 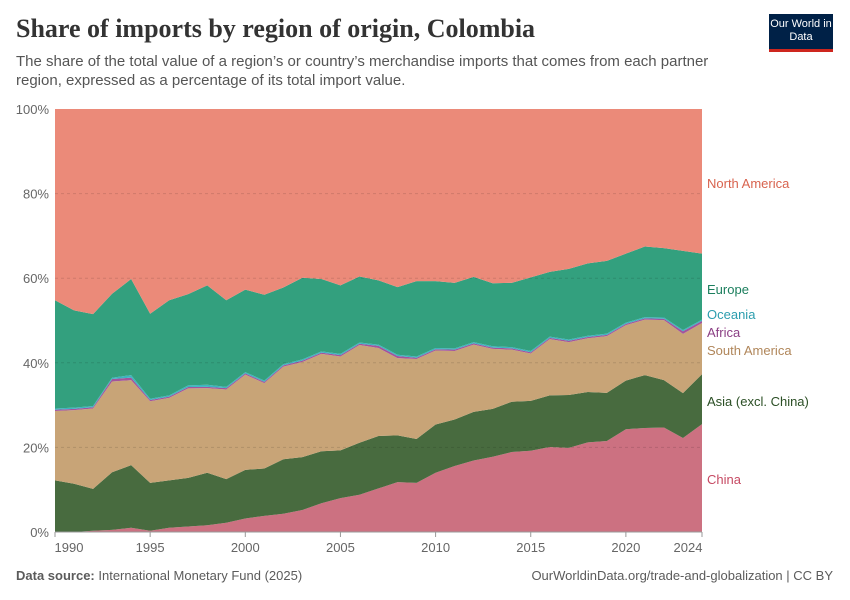 What do you see at coordinates (728, 289) in the screenshot?
I see `series-label: Europe` at bounding box center [728, 289].